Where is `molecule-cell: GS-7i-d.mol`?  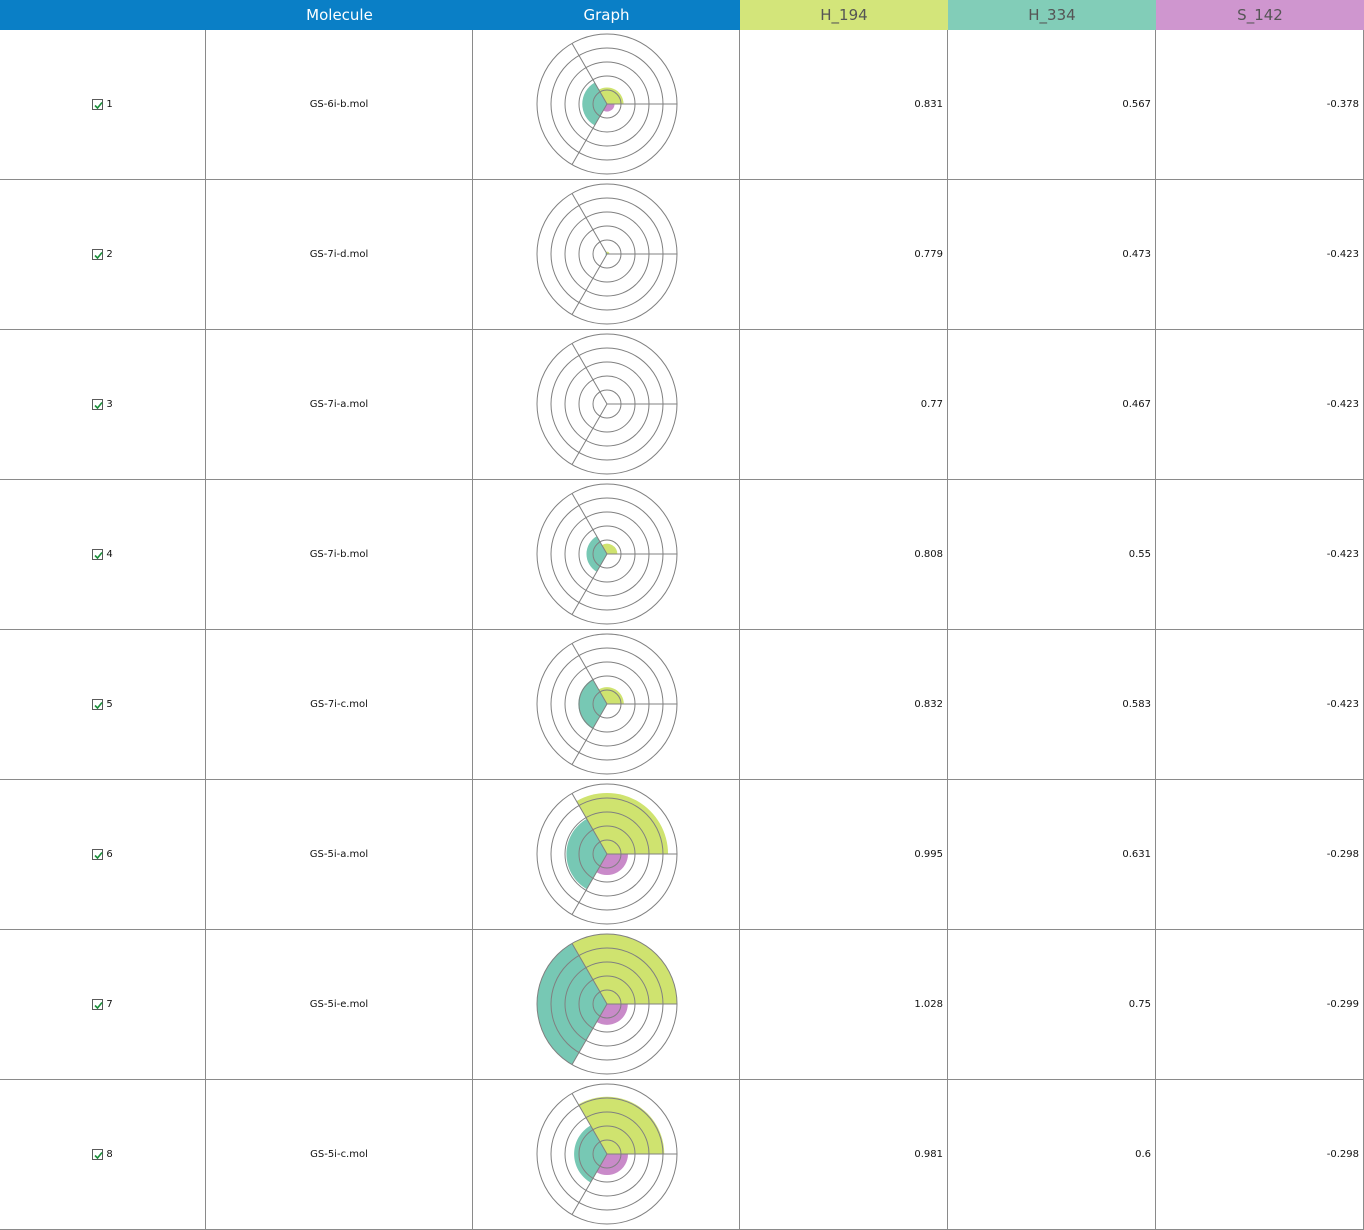 molecule-cell: GS-7i-d.mol is located at coordinates (339, 255).